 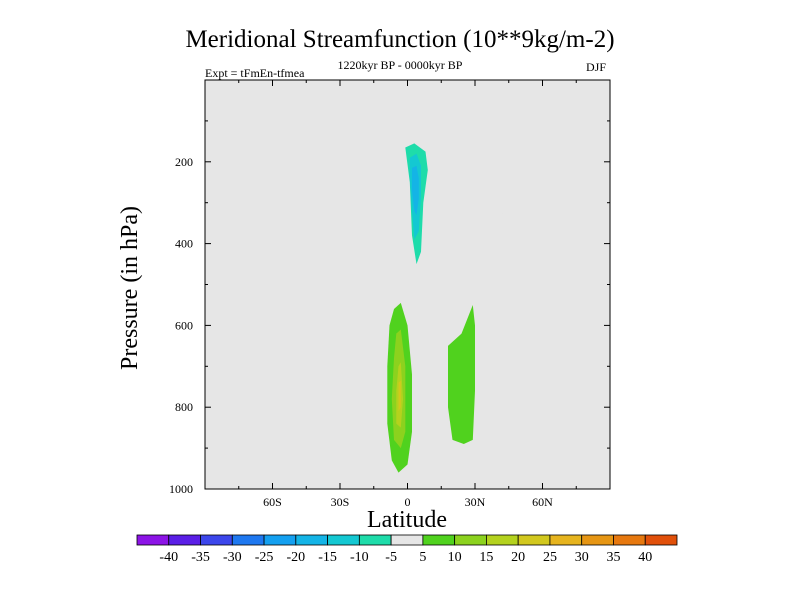 I want to click on y-tick-label: 800, so click(x=184, y=407).